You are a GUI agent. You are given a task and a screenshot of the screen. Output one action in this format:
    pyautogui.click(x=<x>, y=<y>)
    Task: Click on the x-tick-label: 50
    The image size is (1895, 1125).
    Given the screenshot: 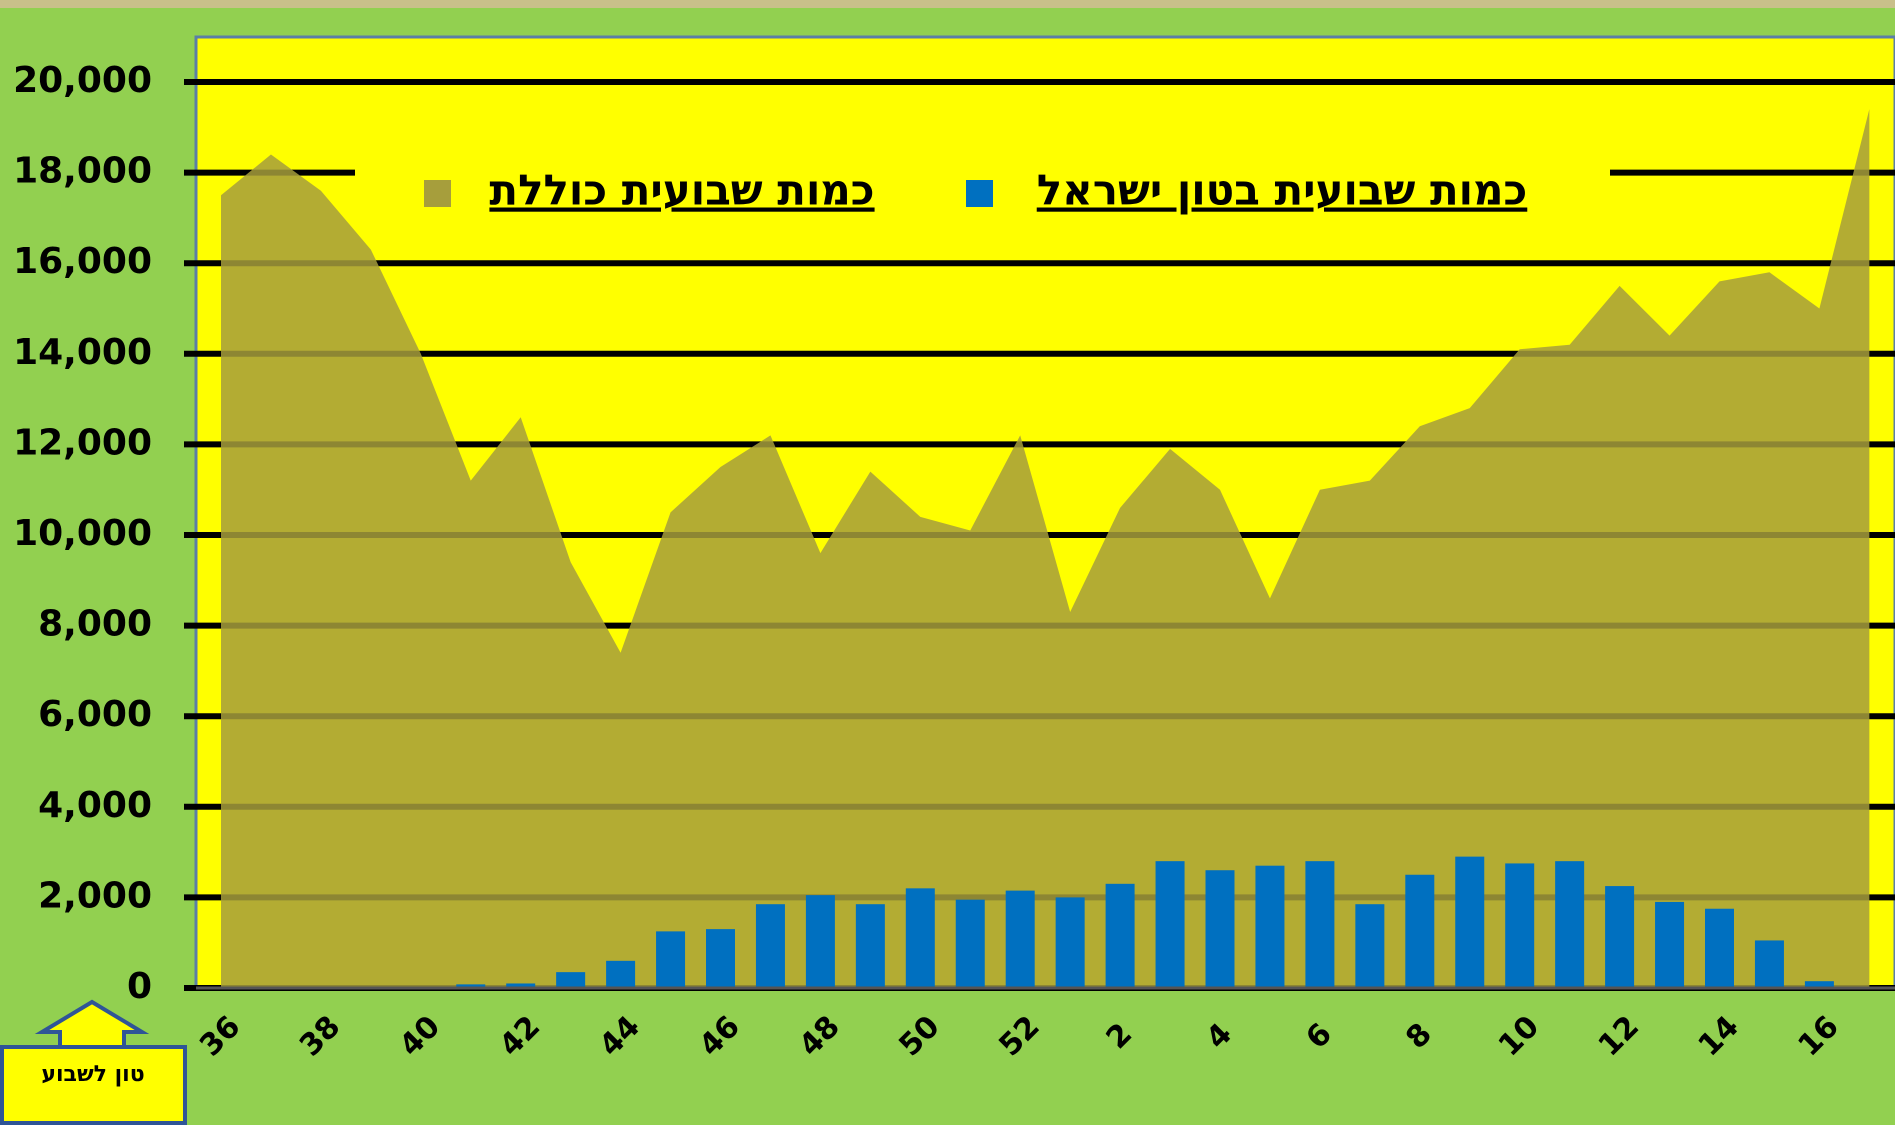 What is the action you would take?
    pyautogui.click(x=919, y=1036)
    